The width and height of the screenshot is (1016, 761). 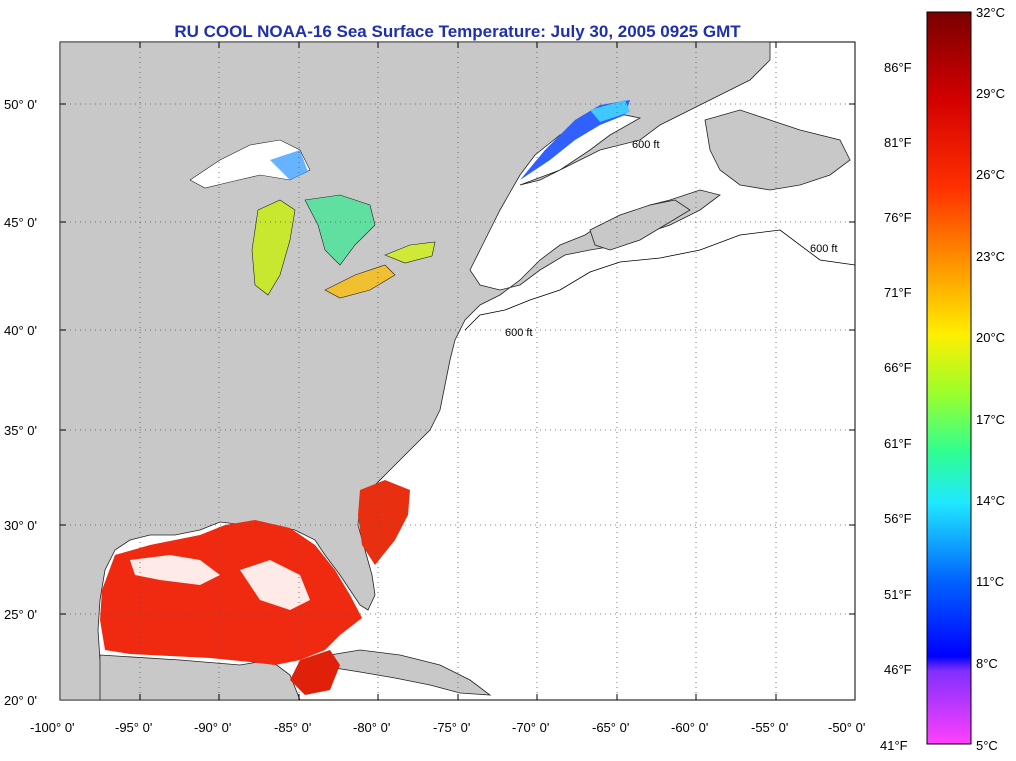 What do you see at coordinates (340, 230) in the screenshot?
I see `lake-huron` at bounding box center [340, 230].